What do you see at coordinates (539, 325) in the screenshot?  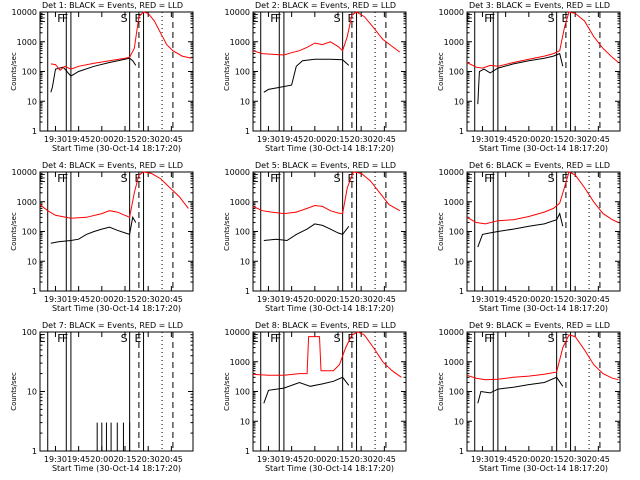 I see `panel-title: Det 9: BLACK = Events, RED = LLD` at bounding box center [539, 325].